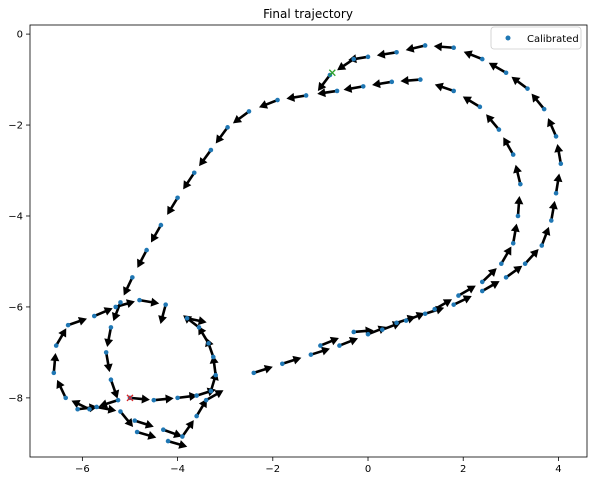 The image size is (594, 482). I want to click on y-tick-label: −8, so click(15, 398).